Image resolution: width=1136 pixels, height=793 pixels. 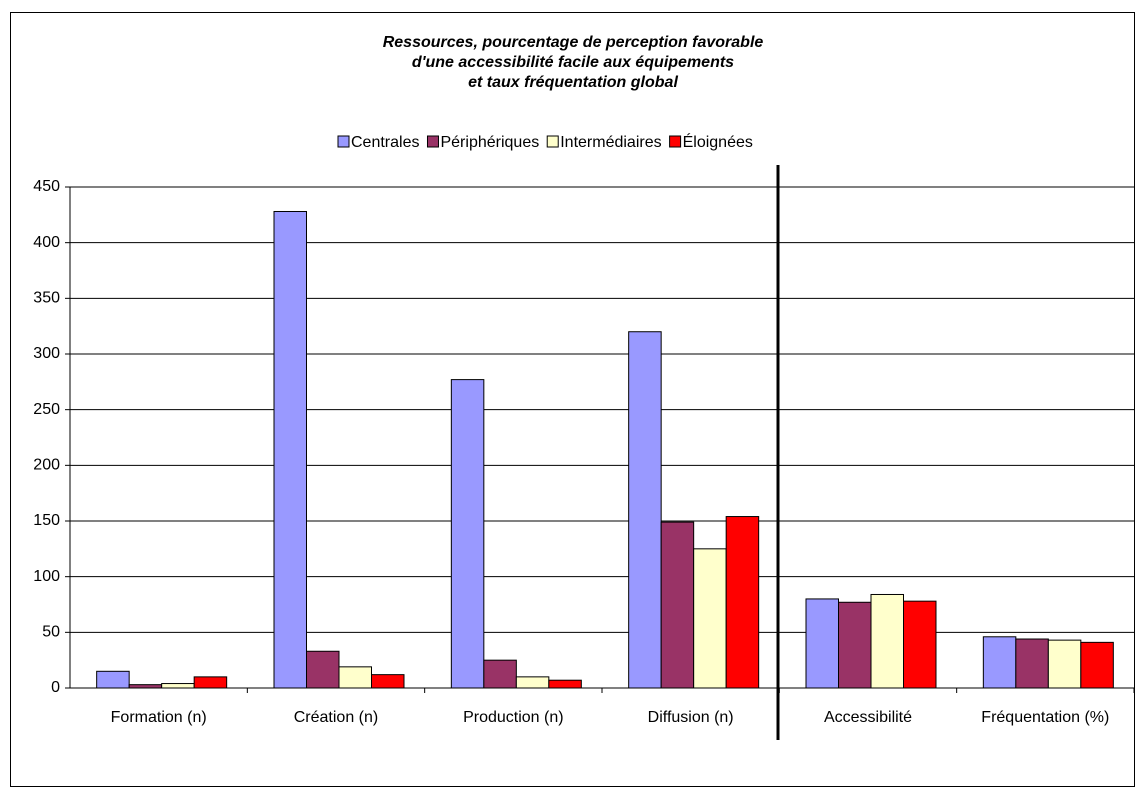 I want to click on legend-label: Centrales, so click(x=385, y=142).